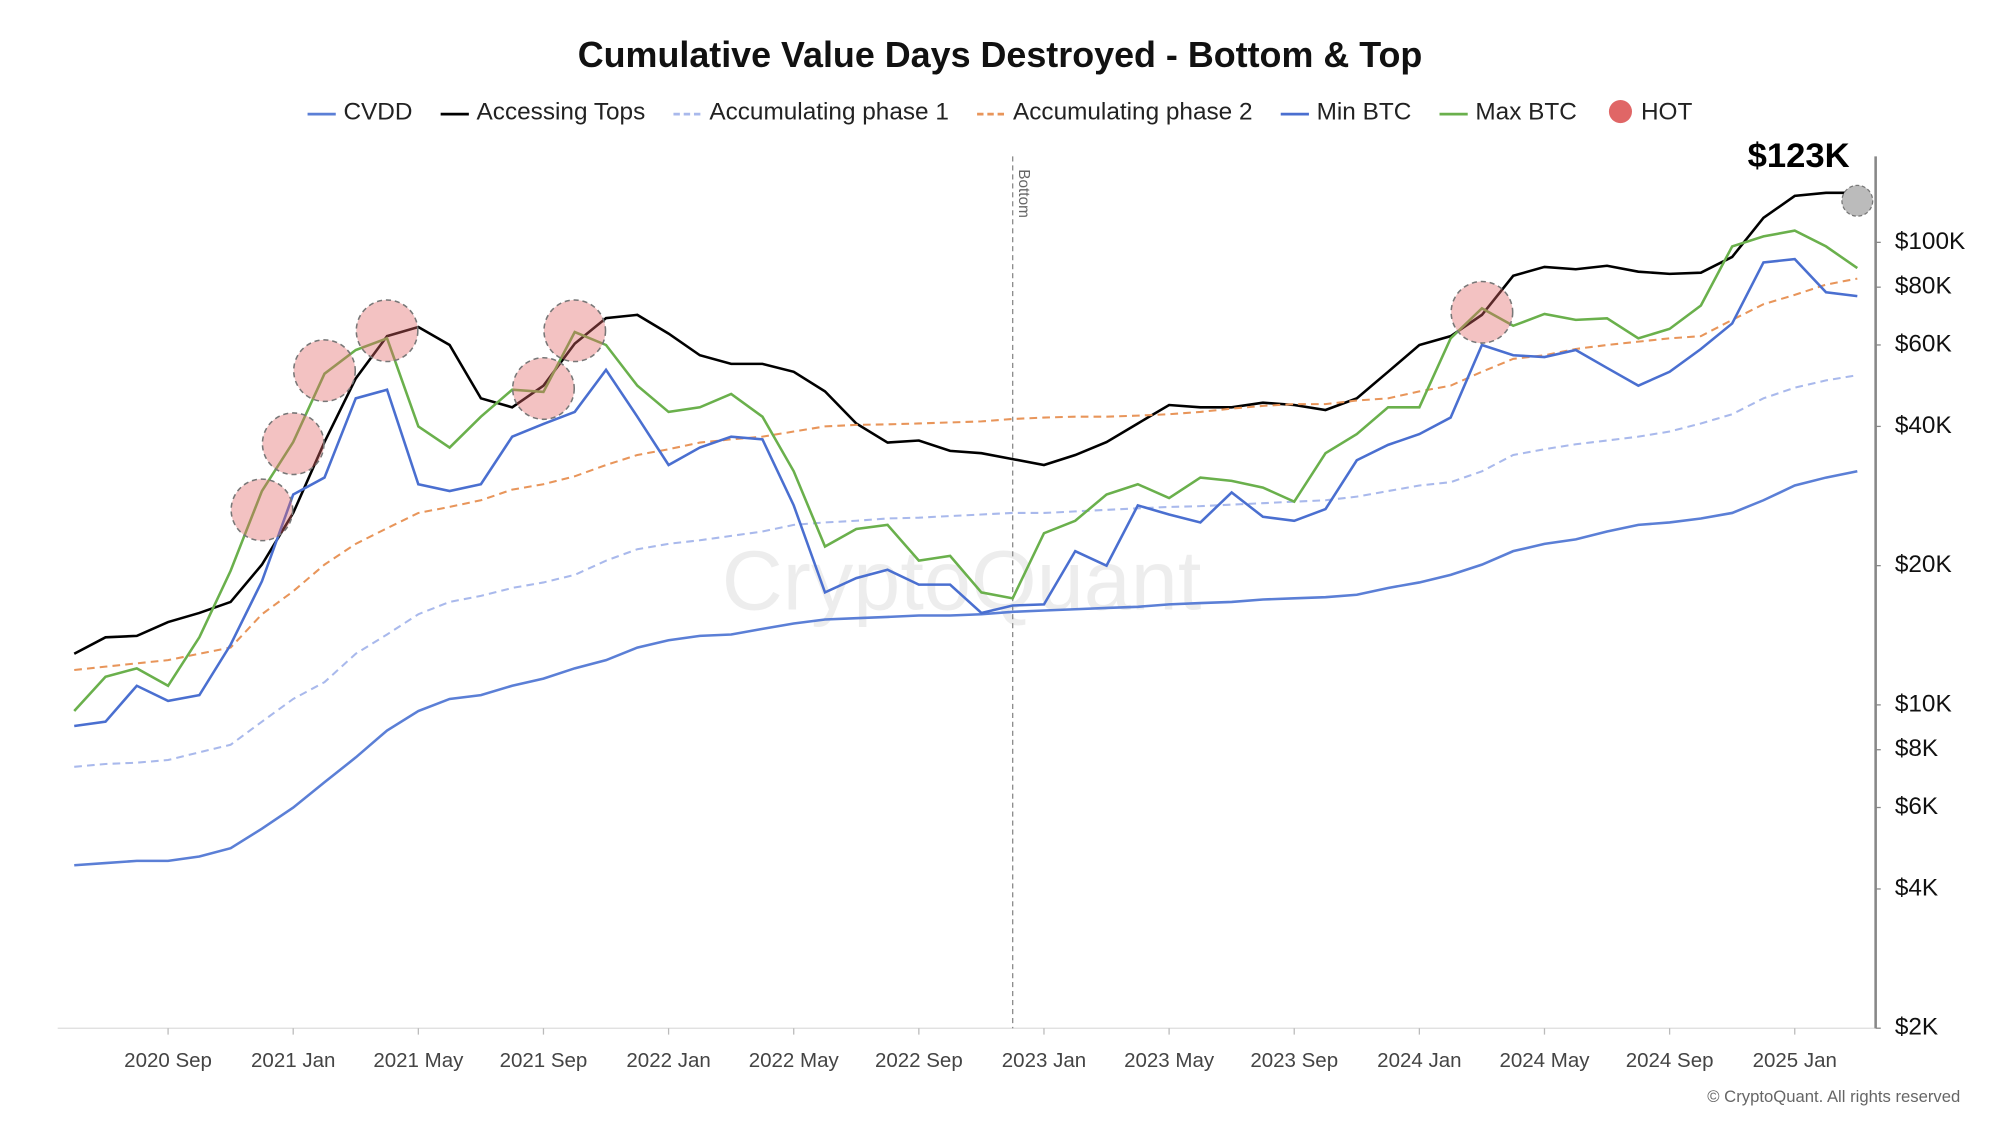 The height and width of the screenshot is (1125, 2000). I want to click on x-tick-label: 2023 May, so click(1169, 1060).